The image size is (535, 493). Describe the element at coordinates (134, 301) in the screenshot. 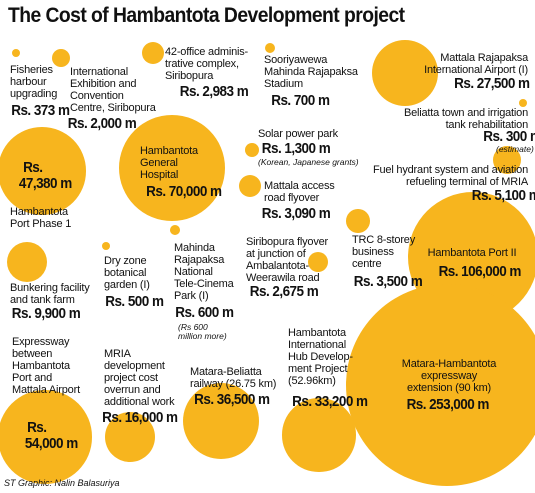

I see `amount-botanical: Rs. 500 m` at that location.